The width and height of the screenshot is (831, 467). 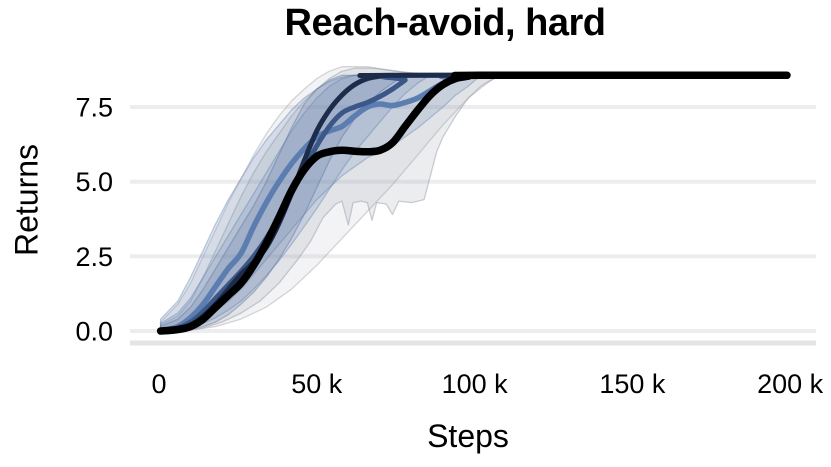 I want to click on y-tick-label-5.0: 5.0, so click(x=94, y=182).